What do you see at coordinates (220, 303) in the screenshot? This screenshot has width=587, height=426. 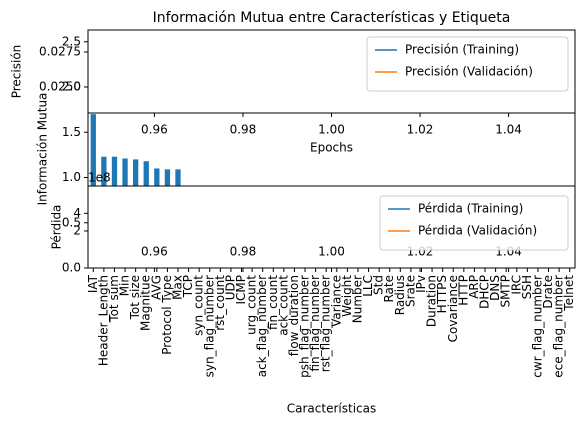 I see `x-tick-label: rst_count` at bounding box center [220, 303].